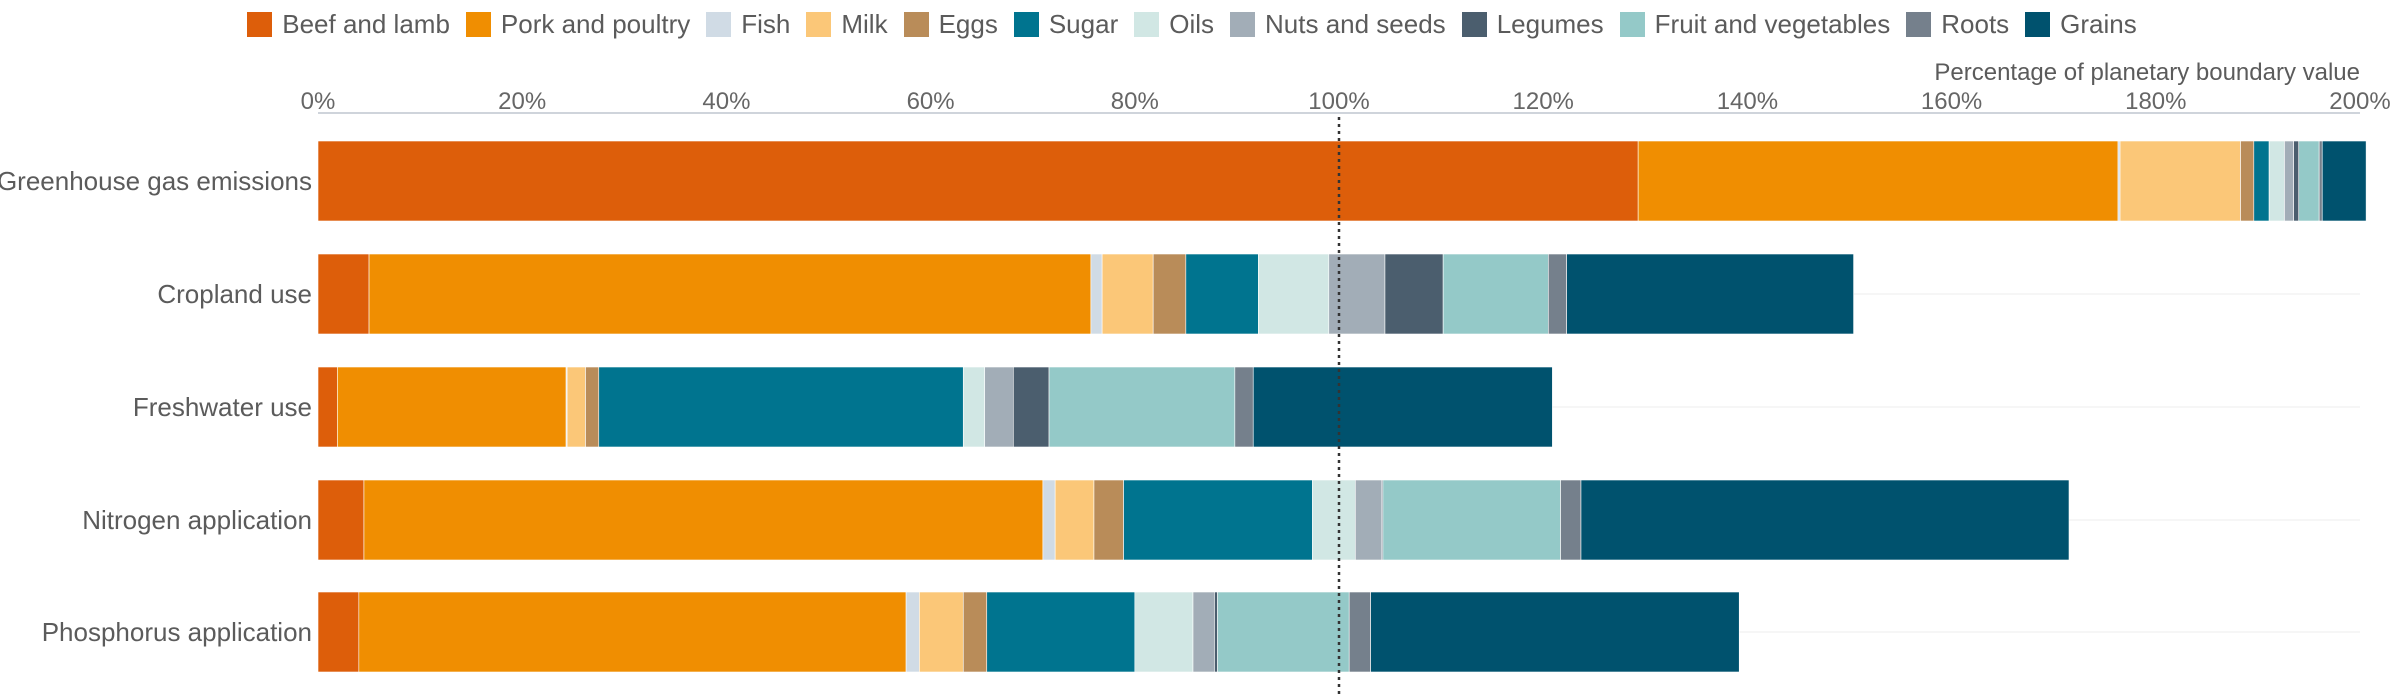 This screenshot has width=2400, height=700. What do you see at coordinates (2359, 101) in the screenshot?
I see `x-tick-label: 200%` at bounding box center [2359, 101].